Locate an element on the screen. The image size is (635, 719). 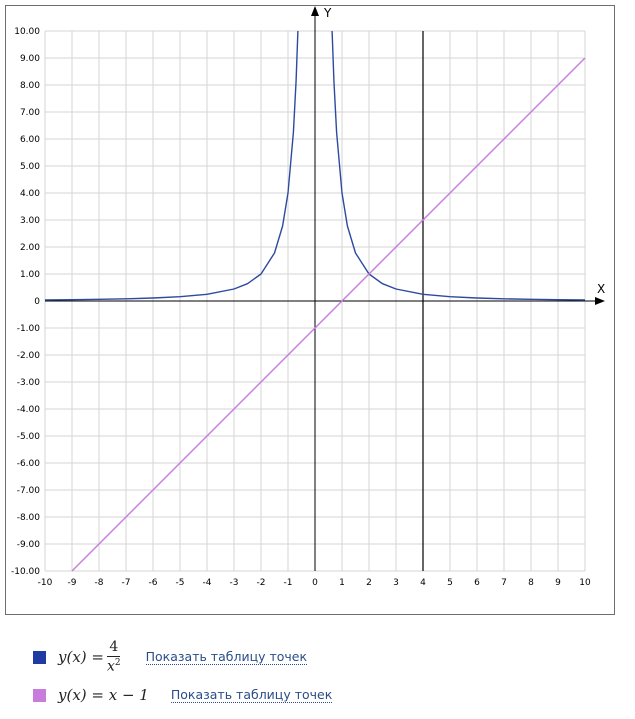
x-axis-arrow is located at coordinates (600, 301).